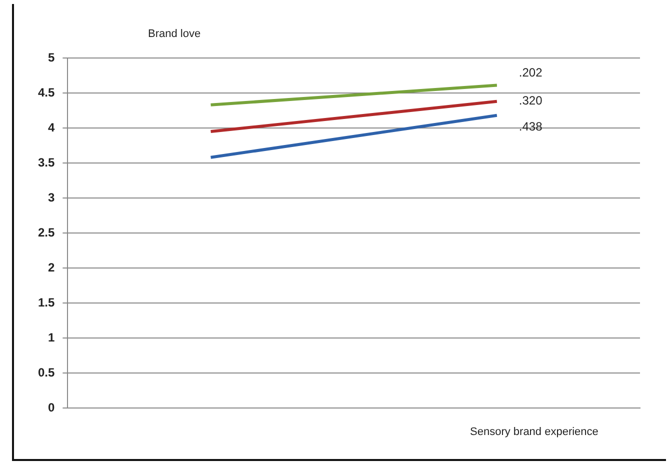 Image resolution: width=668 pixels, height=463 pixels. I want to click on annotation: .438, so click(530, 127).